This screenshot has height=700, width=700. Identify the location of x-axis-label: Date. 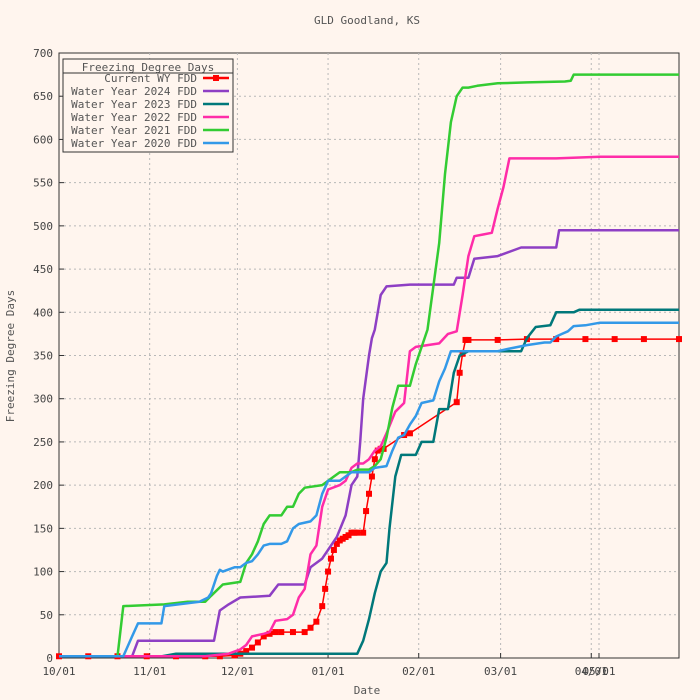
(367, 690).